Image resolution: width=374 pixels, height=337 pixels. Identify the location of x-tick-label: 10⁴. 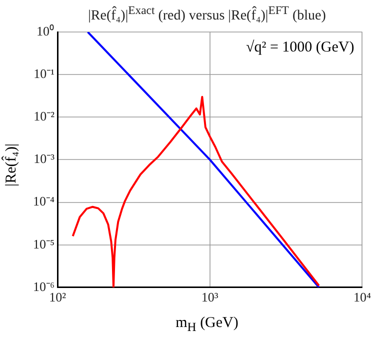
(362, 297).